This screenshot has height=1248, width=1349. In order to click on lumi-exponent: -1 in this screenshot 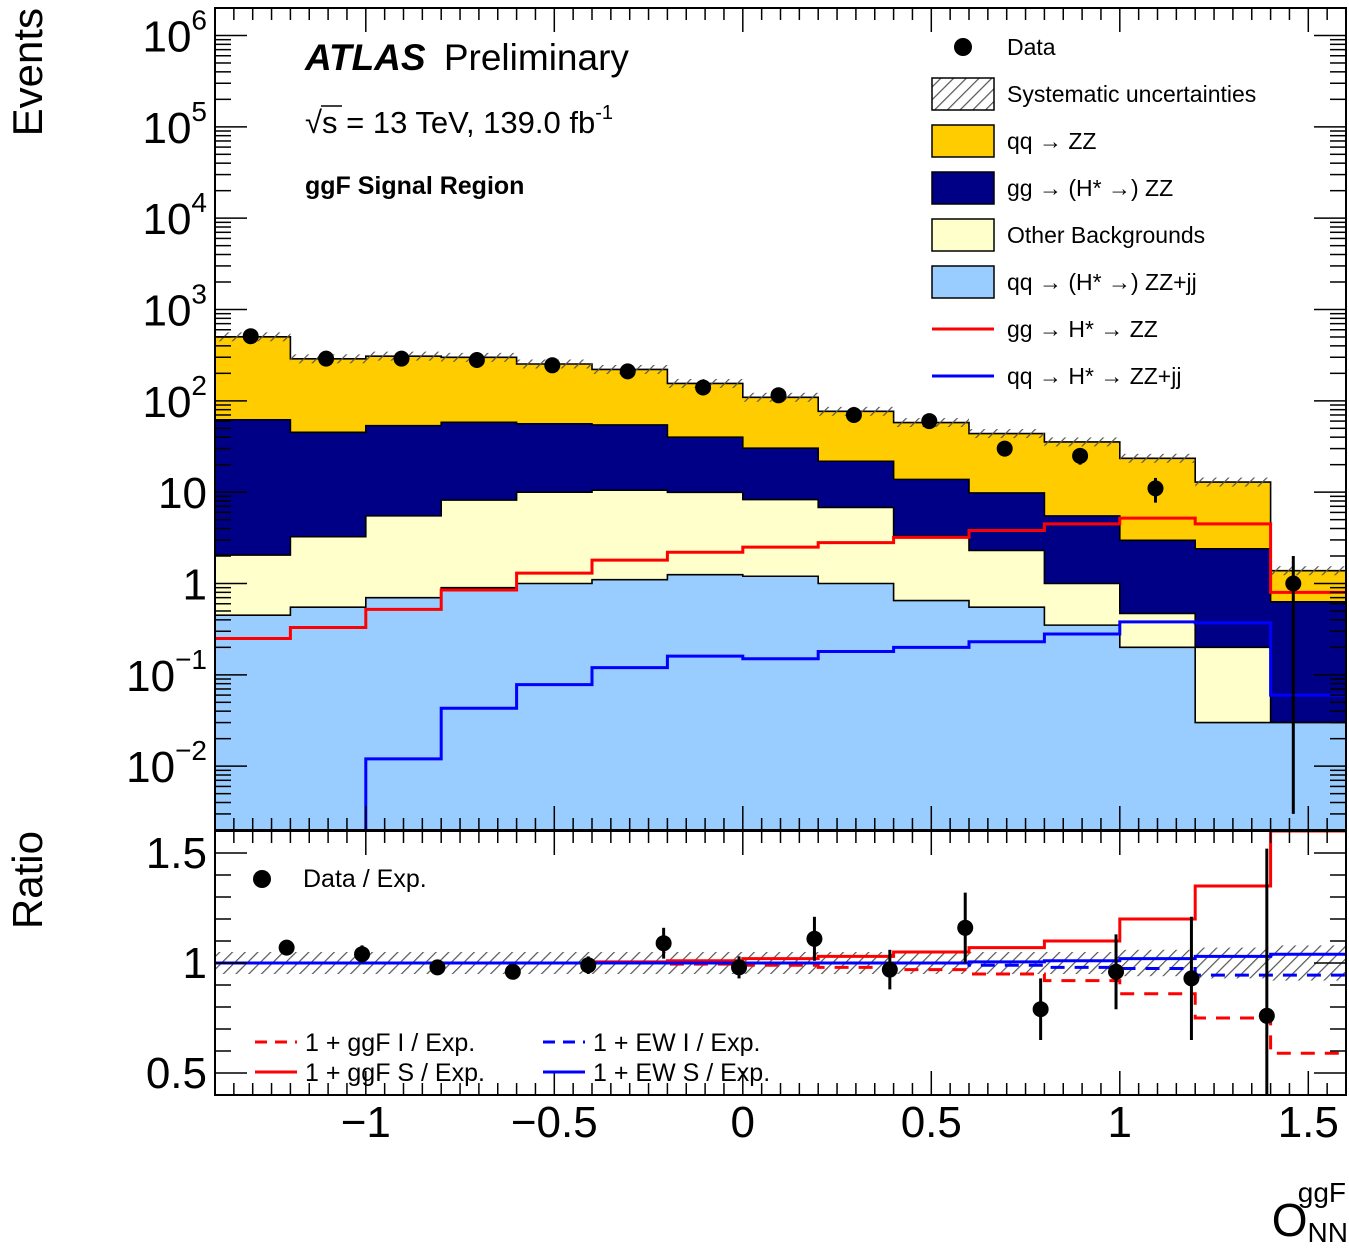, I will do `click(604, 113)`.